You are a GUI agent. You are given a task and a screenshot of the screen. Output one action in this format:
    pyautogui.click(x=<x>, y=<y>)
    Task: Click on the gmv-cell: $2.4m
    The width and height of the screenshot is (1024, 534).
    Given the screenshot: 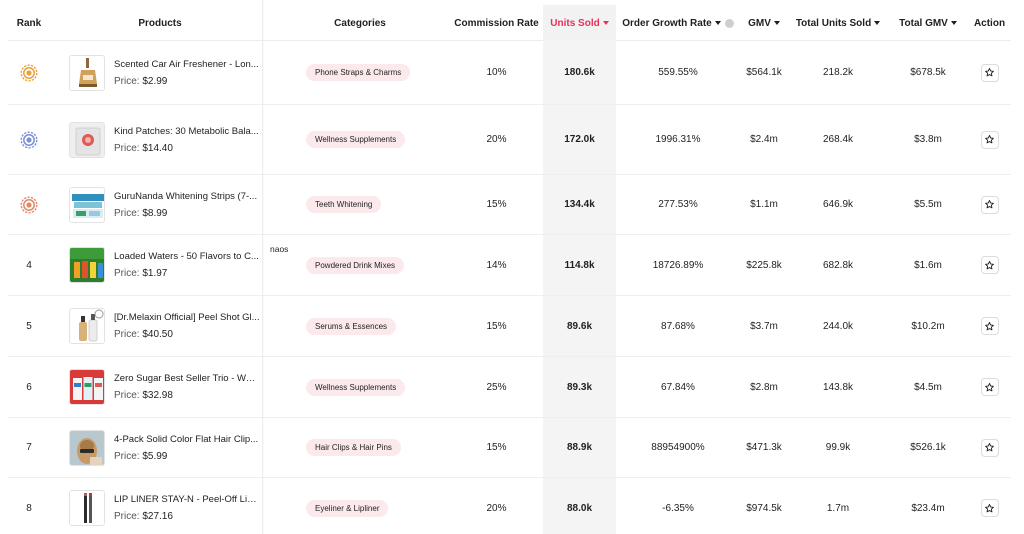 What is the action you would take?
    pyautogui.click(x=764, y=139)
    